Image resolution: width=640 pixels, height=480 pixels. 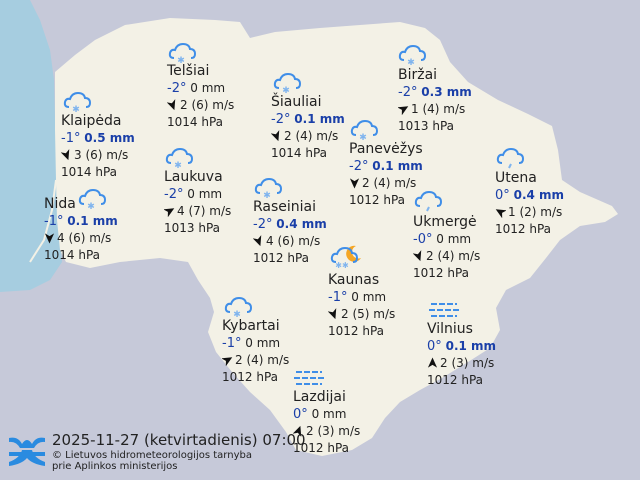 I want to click on station-12: Kybartai -1° 0 mm 2 (4) m/s 1012 hPa, so click(x=255, y=351).